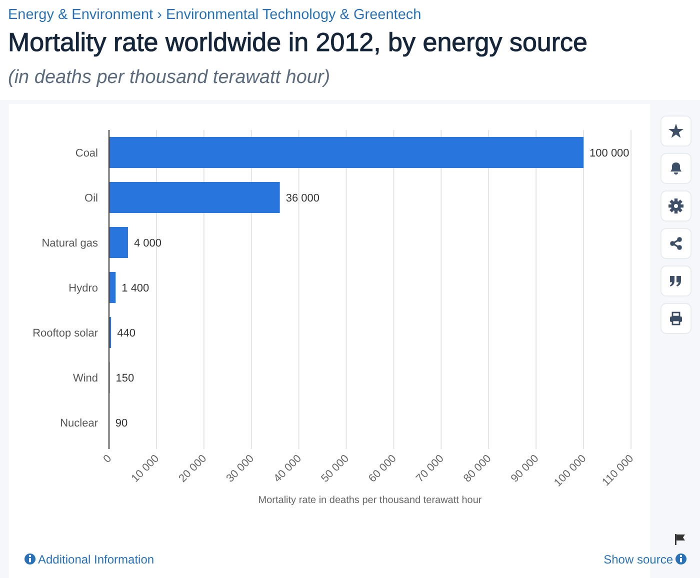 Image resolution: width=700 pixels, height=578 pixels. What do you see at coordinates (126, 333) in the screenshot?
I see `data-label: 440` at bounding box center [126, 333].